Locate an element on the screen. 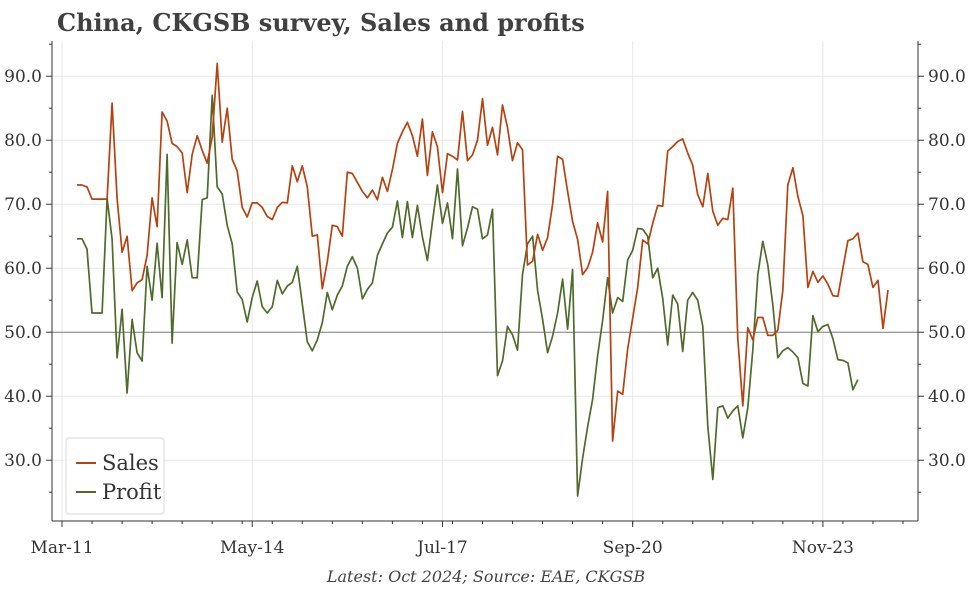  legend-sales-label: Sales is located at coordinates (130, 463).